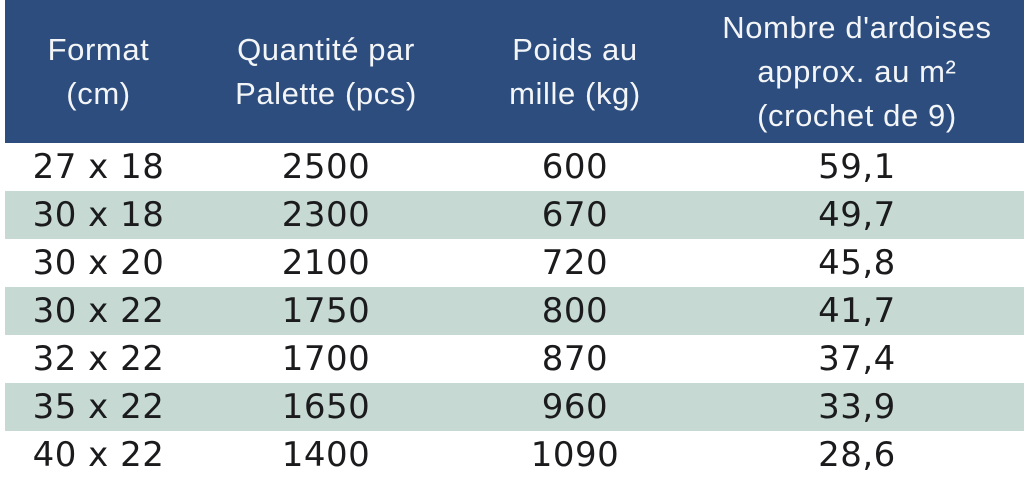  Describe the element at coordinates (326, 359) in the screenshot. I see `cell-quantite: 1700` at that location.